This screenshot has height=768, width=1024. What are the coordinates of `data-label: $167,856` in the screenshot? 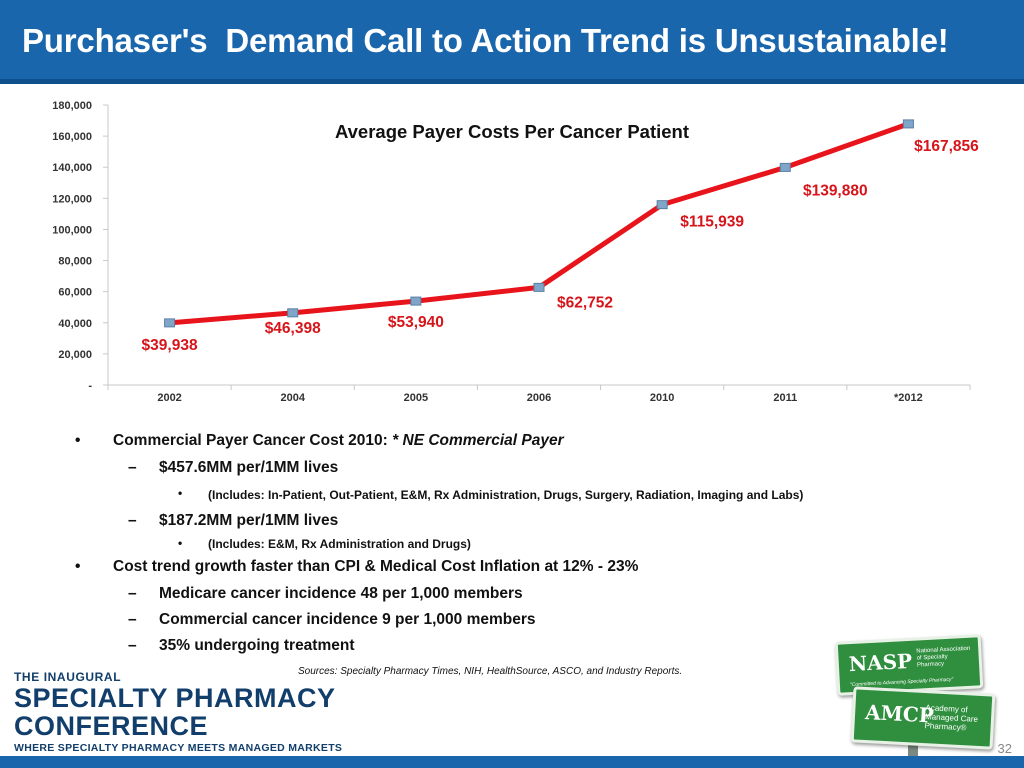 It's located at (946, 146).